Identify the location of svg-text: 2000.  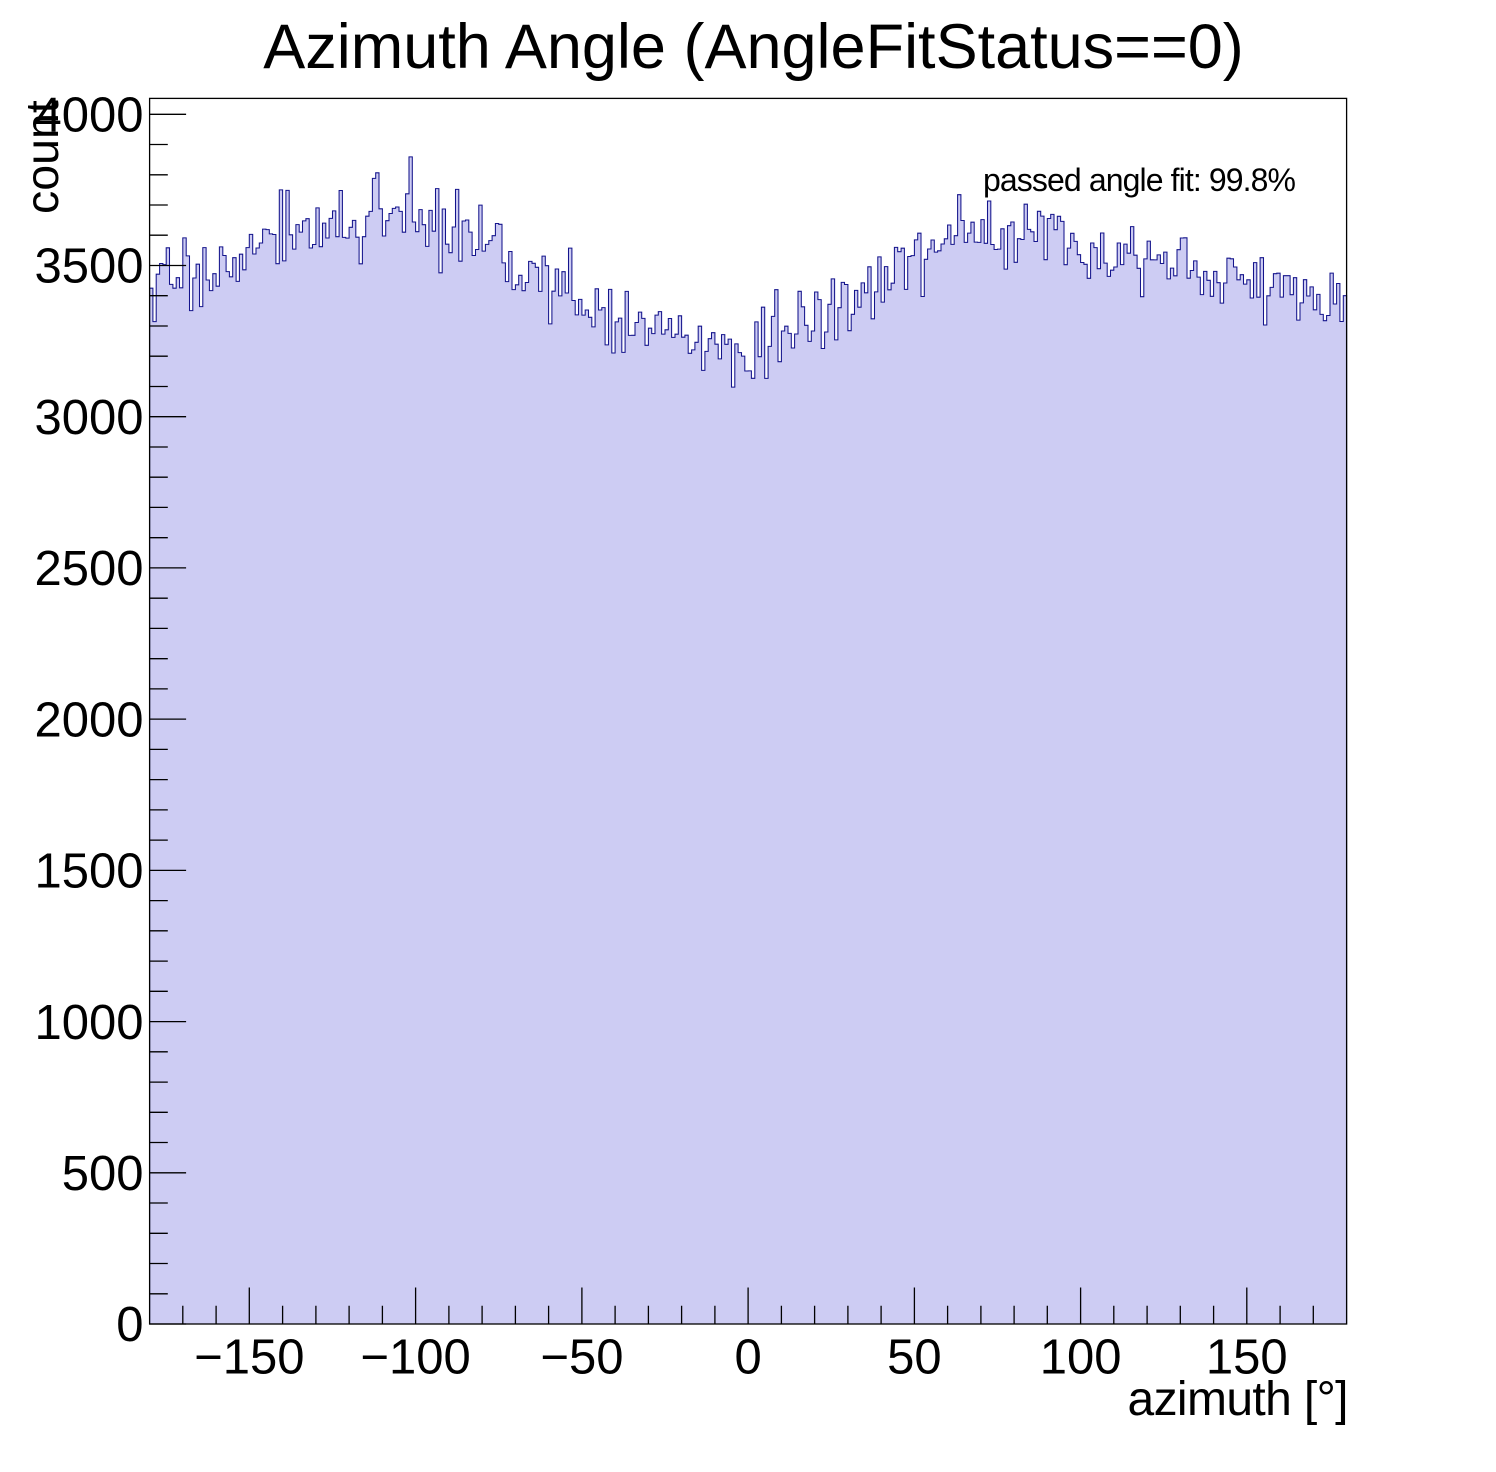
(88, 720).